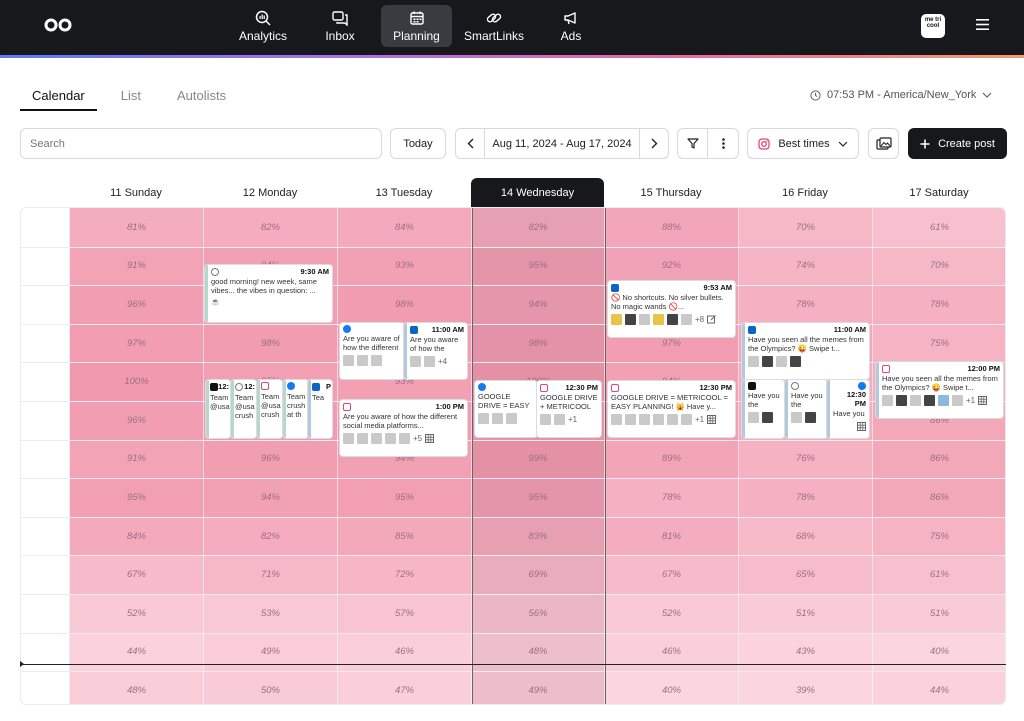 This screenshot has height=721, width=1024. I want to click on post-card: 12: Team @usa crush, so click(243, 409).